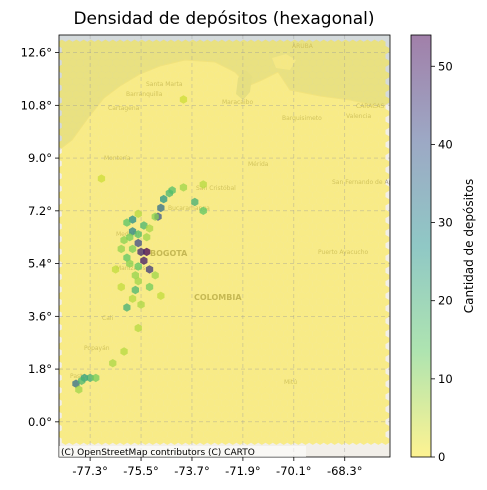 The height and width of the screenshot is (490, 487). Describe the element at coordinates (182, 451) in the screenshot. I see `attribution-background` at that location.